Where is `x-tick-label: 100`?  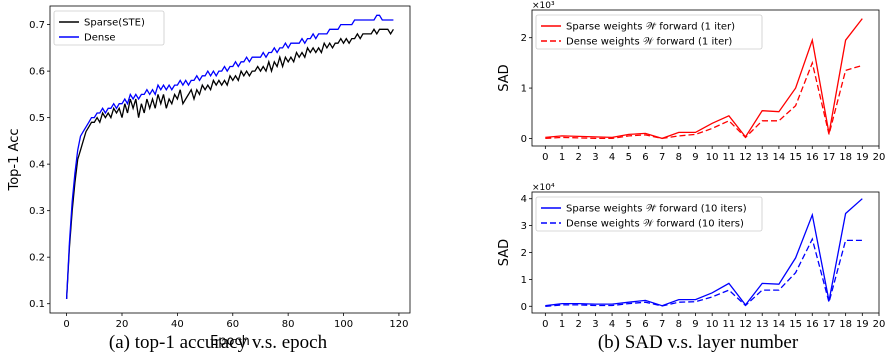 x-tick-label: 100 is located at coordinates (343, 324).